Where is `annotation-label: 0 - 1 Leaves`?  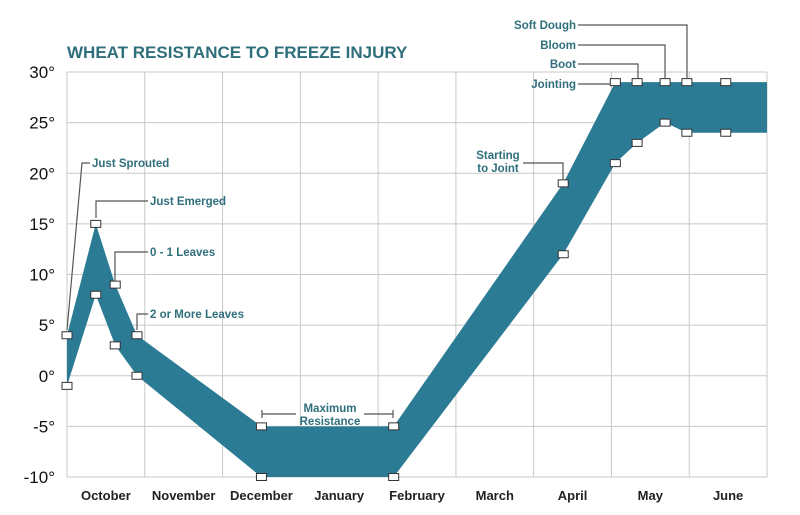
annotation-label: 0 - 1 Leaves is located at coordinates (182, 253).